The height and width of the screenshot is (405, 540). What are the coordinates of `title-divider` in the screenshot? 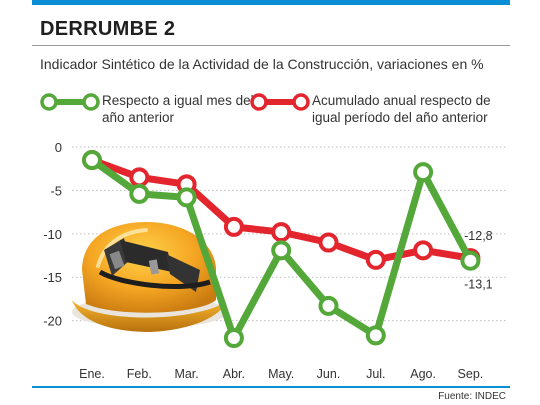 It's located at (271, 45).